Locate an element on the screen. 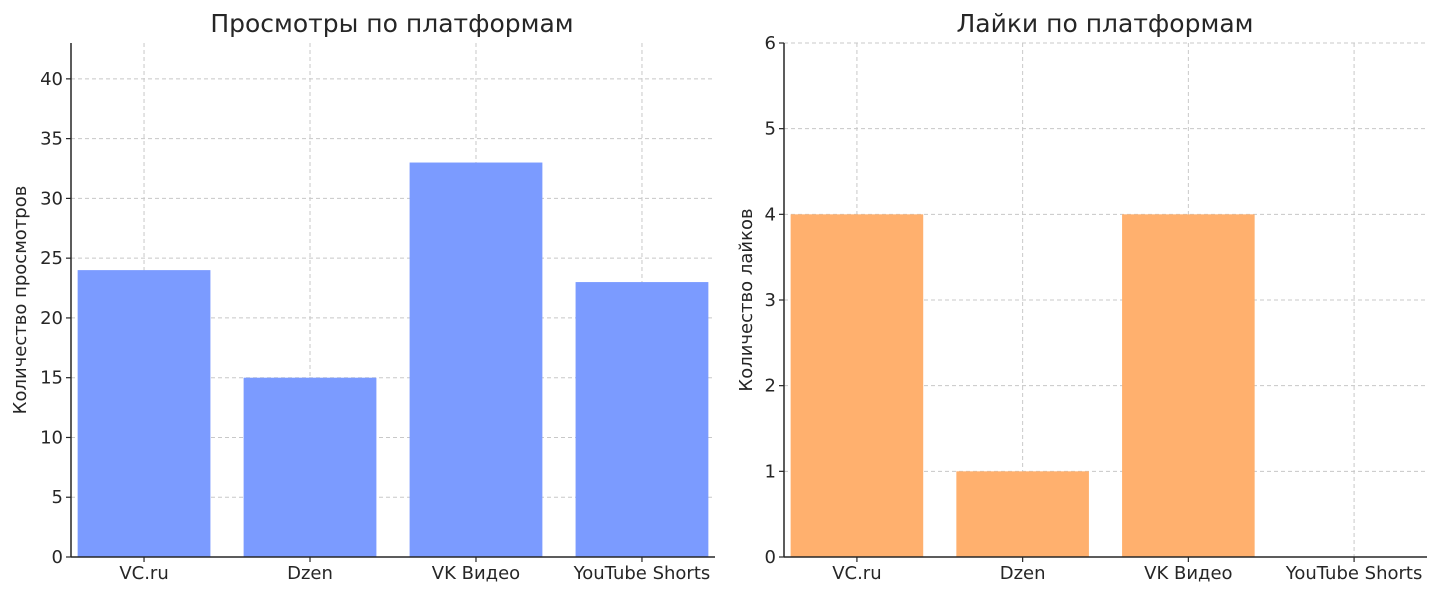 The image size is (1440, 599). views-y-tick-label: 40 is located at coordinates (51, 79).